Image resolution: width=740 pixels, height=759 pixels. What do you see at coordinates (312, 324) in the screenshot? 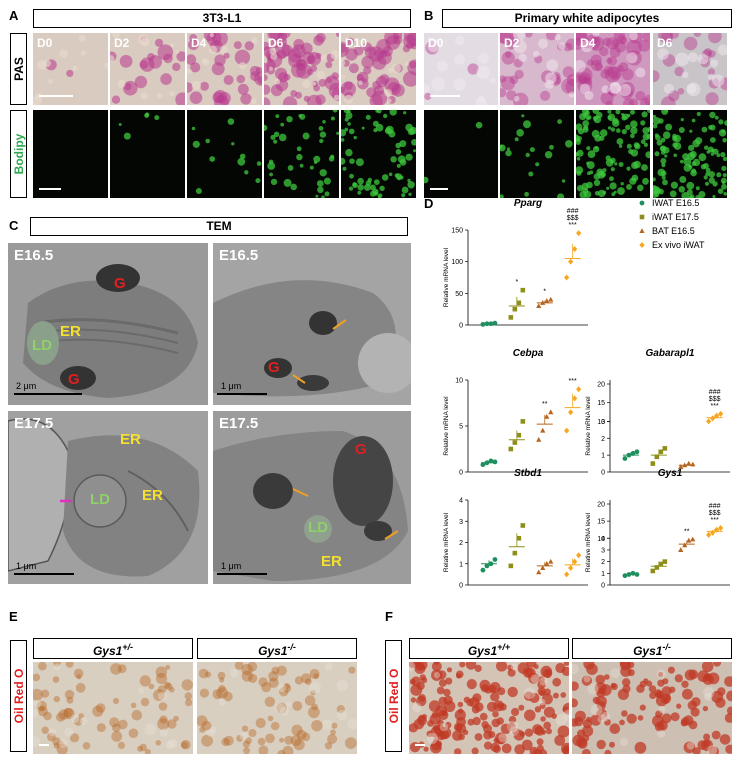
I see `tem-image-2: E16.5 G 1 μm` at bounding box center [312, 324].